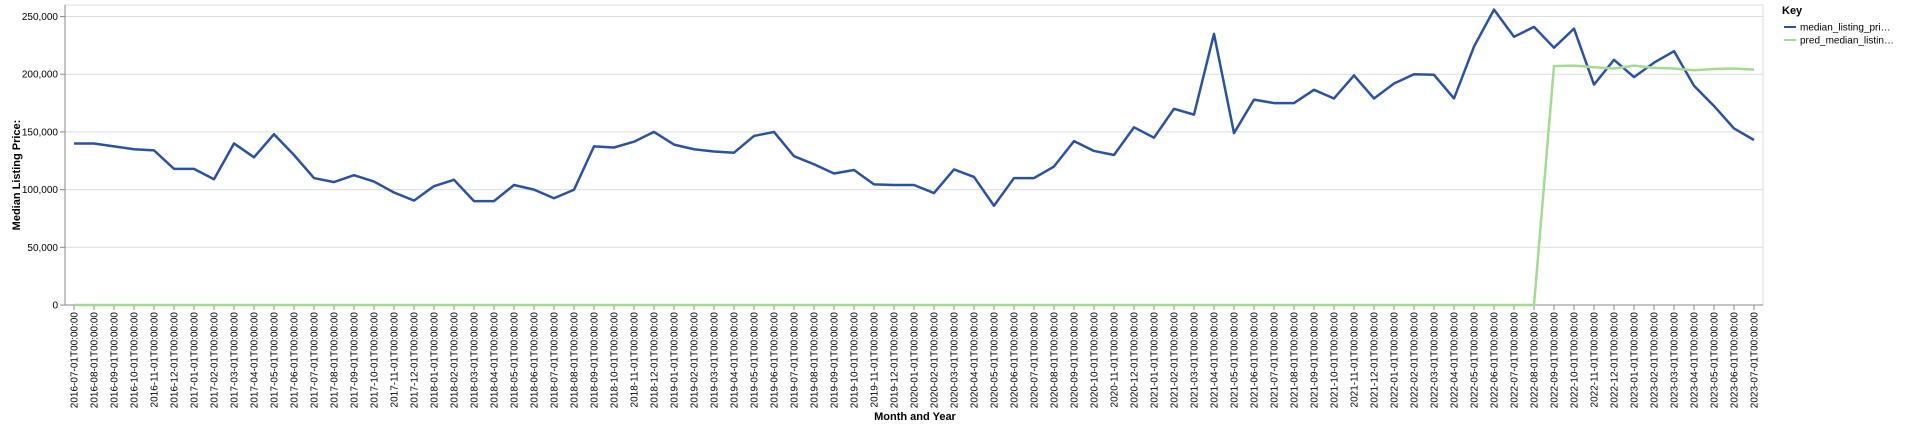 Image resolution: width=1920 pixels, height=434 pixels. What do you see at coordinates (615, 360) in the screenshot?
I see `x-tick-label: 2018-10-01T00:00:00` at bounding box center [615, 360].